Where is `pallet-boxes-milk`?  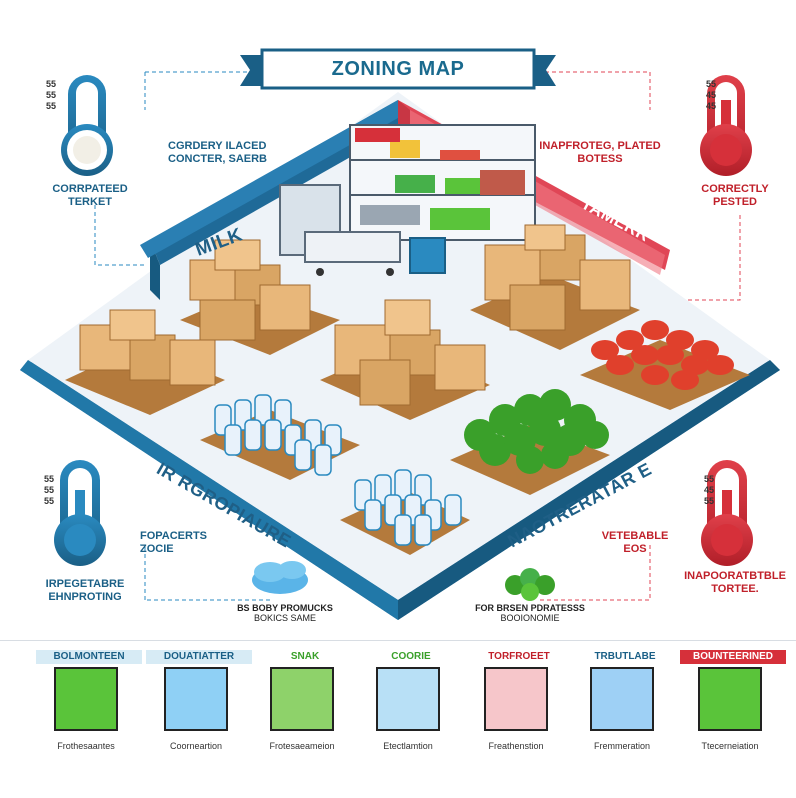
pallet-boxes-milk is located at coordinates (260, 297).